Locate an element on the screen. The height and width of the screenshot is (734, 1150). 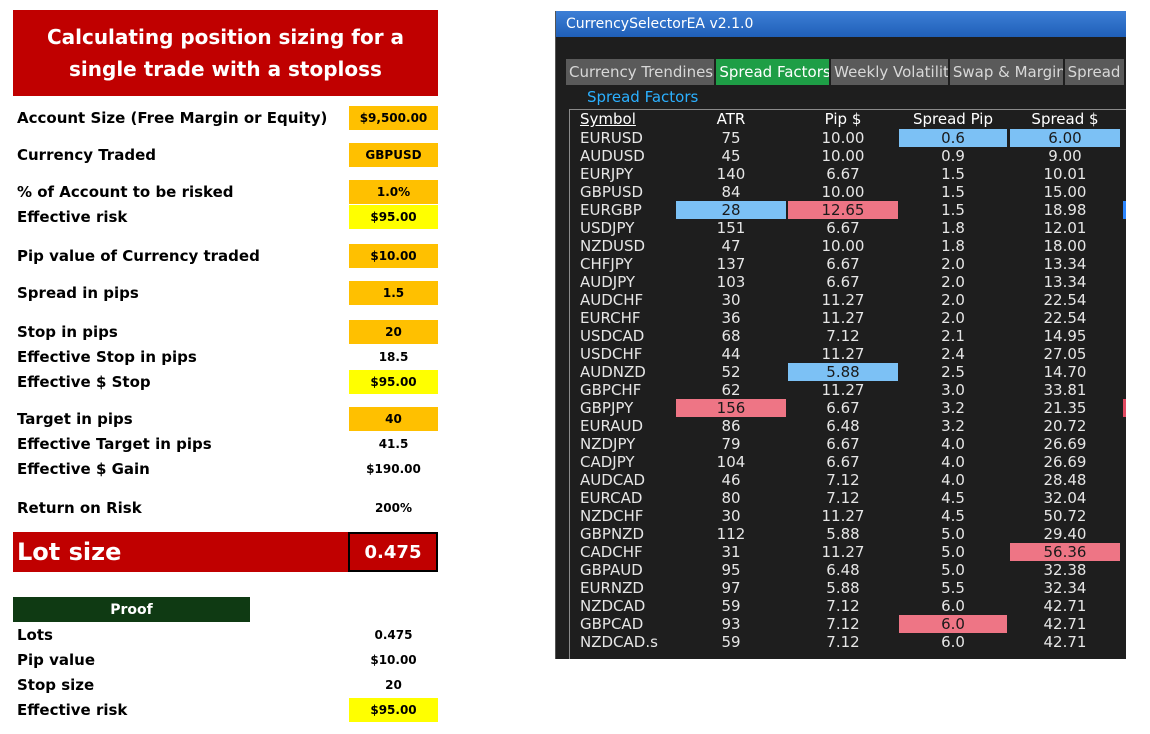
sheet-row-label: Stop in pips is located at coordinates (67, 332).